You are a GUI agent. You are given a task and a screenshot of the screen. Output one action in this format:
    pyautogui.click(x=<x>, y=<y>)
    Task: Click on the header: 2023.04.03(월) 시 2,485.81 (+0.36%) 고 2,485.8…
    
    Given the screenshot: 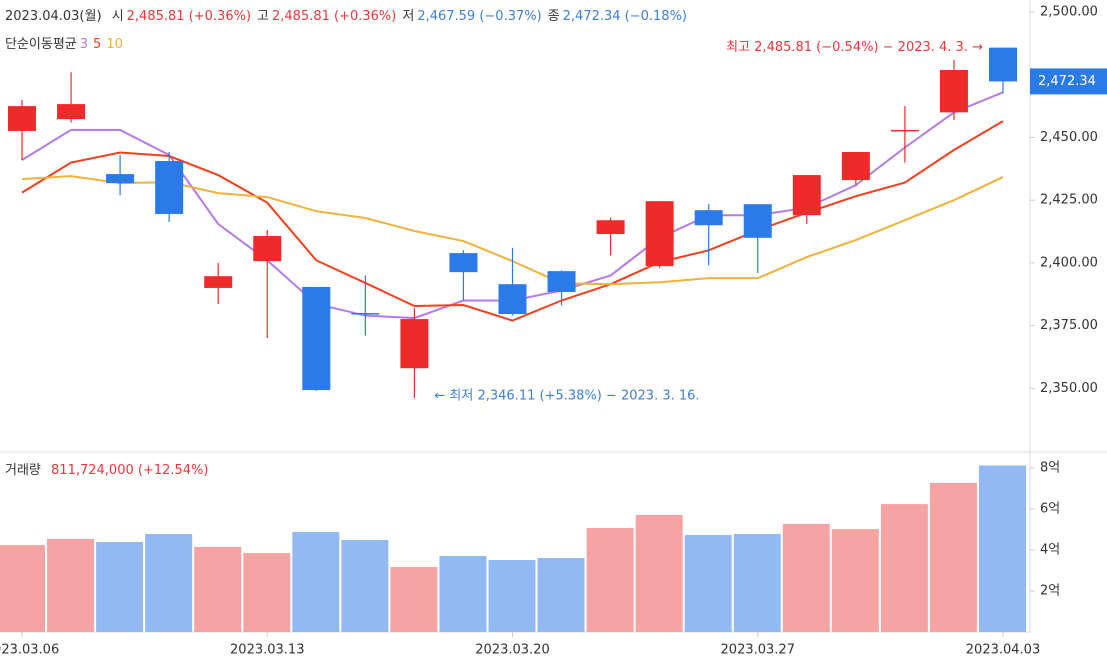 What is the action you would take?
    pyautogui.click(x=352, y=14)
    